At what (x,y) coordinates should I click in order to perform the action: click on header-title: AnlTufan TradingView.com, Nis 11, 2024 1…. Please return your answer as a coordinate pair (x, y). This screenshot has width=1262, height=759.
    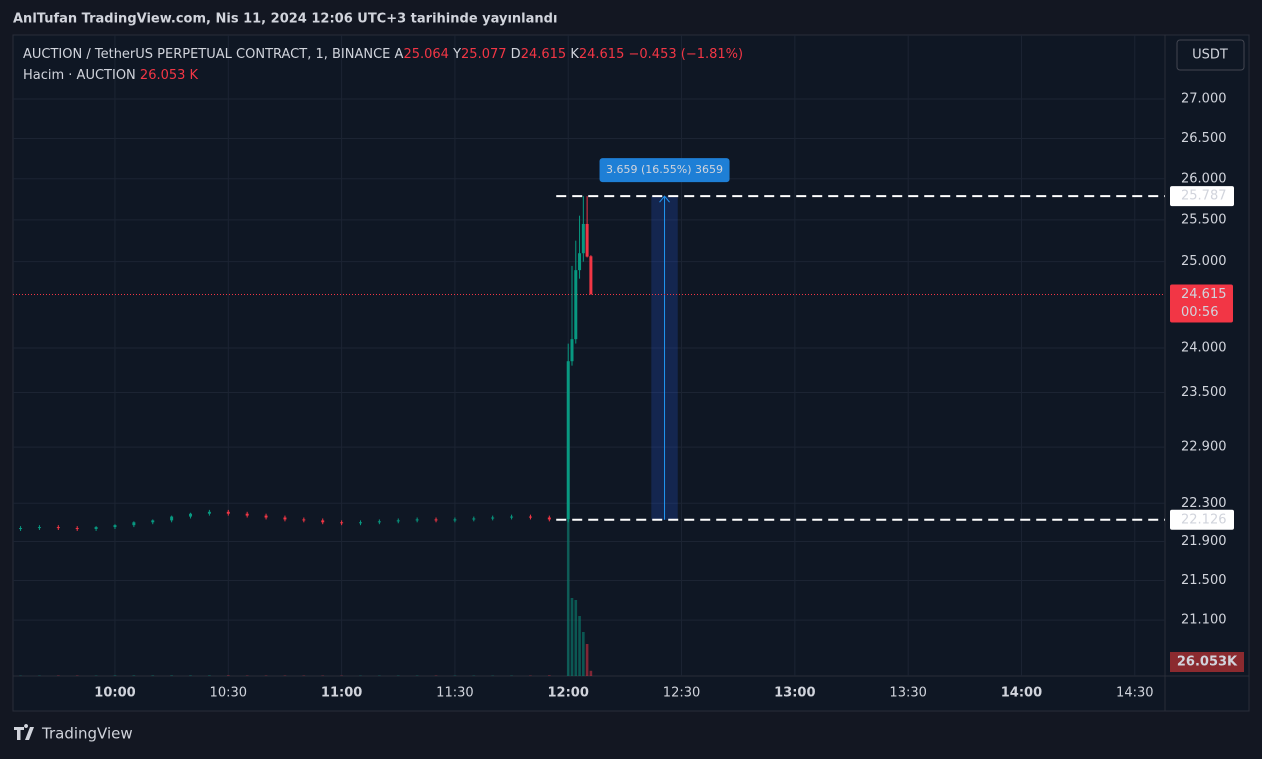
    Looking at the image, I should click on (285, 19).